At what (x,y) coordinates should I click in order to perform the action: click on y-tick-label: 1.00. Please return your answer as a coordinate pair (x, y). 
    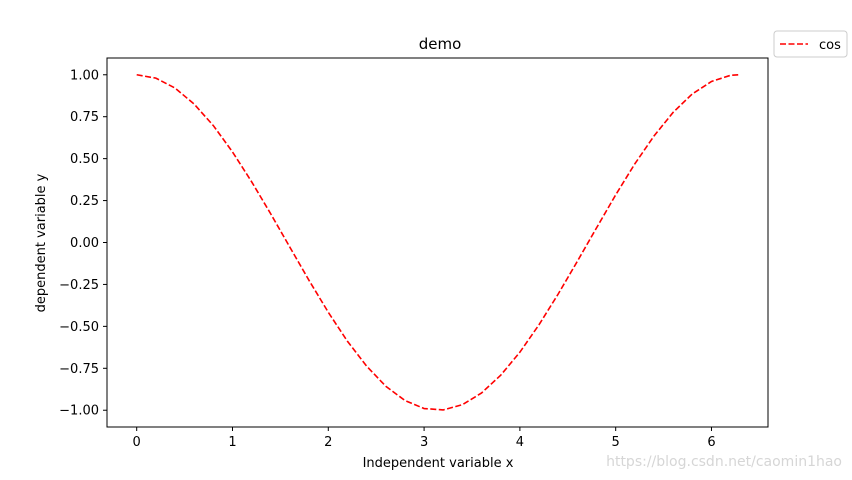
    Looking at the image, I should click on (84, 75).